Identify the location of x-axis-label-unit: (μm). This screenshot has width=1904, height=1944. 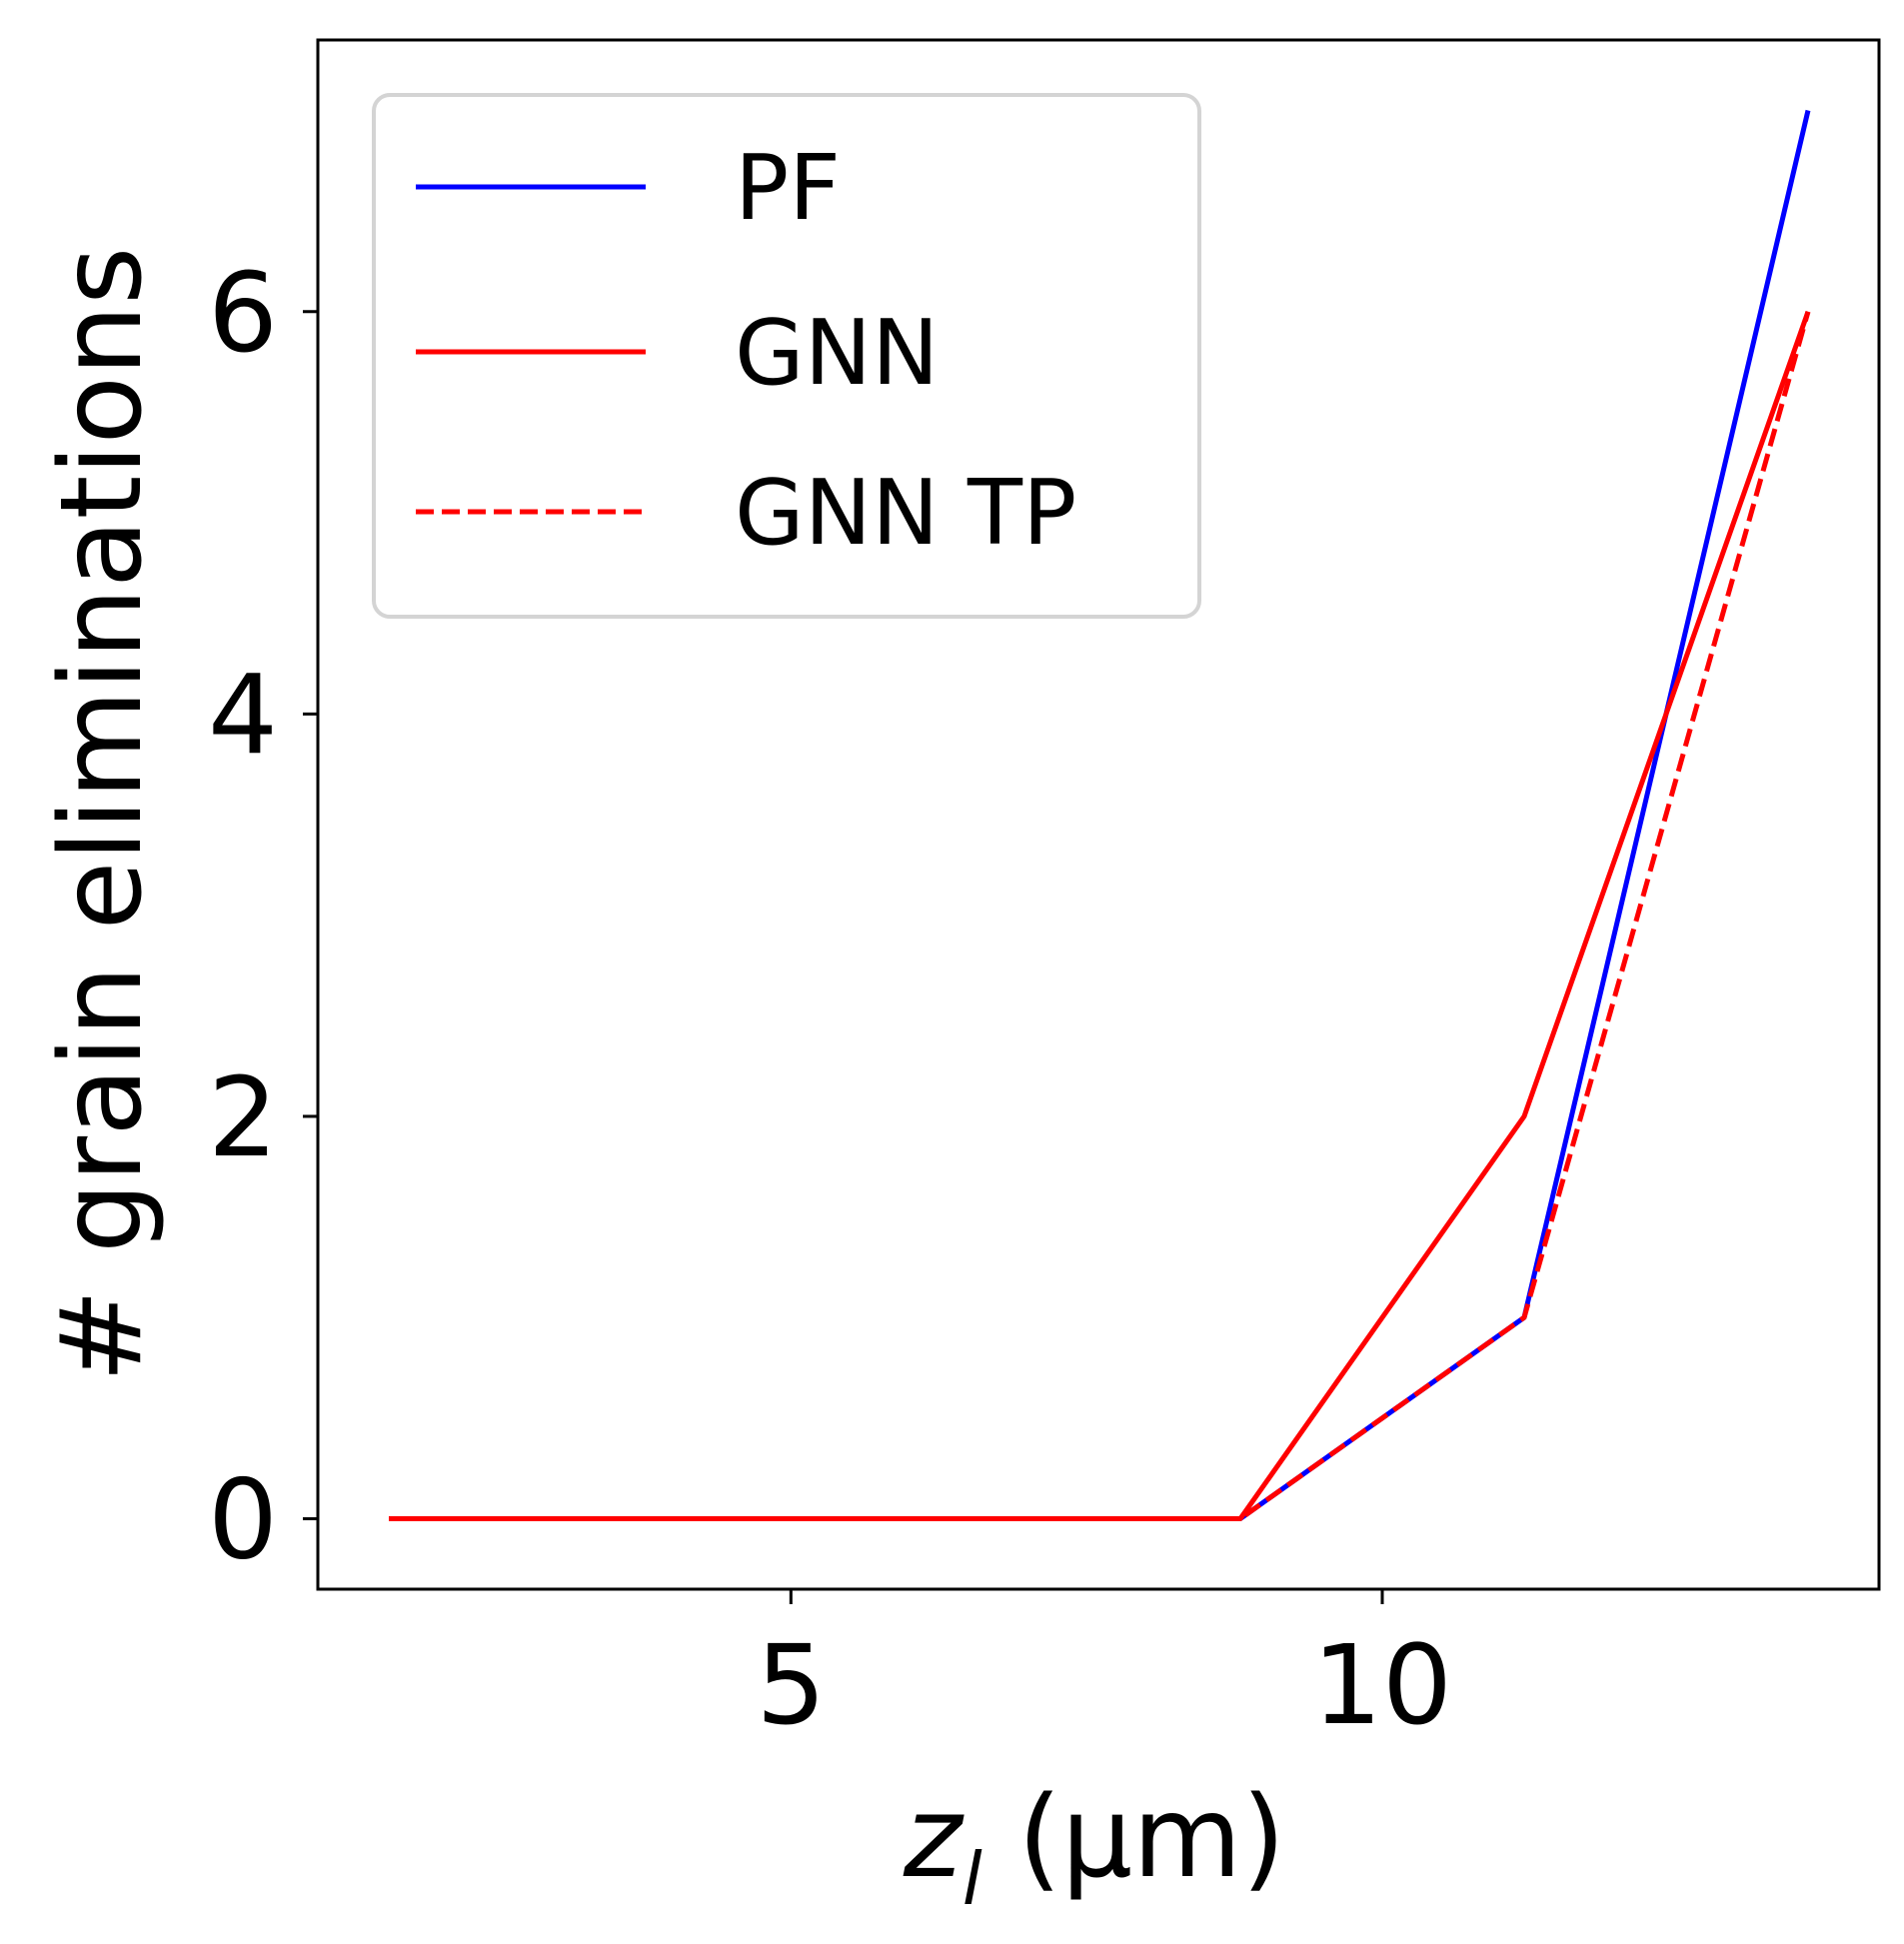
(1133, 1838).